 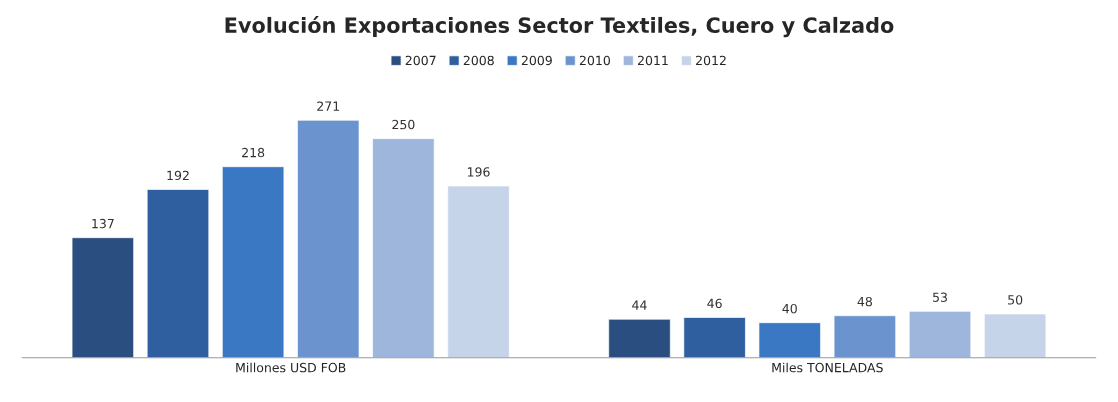 I want to click on data-label: 250, so click(x=403, y=124).